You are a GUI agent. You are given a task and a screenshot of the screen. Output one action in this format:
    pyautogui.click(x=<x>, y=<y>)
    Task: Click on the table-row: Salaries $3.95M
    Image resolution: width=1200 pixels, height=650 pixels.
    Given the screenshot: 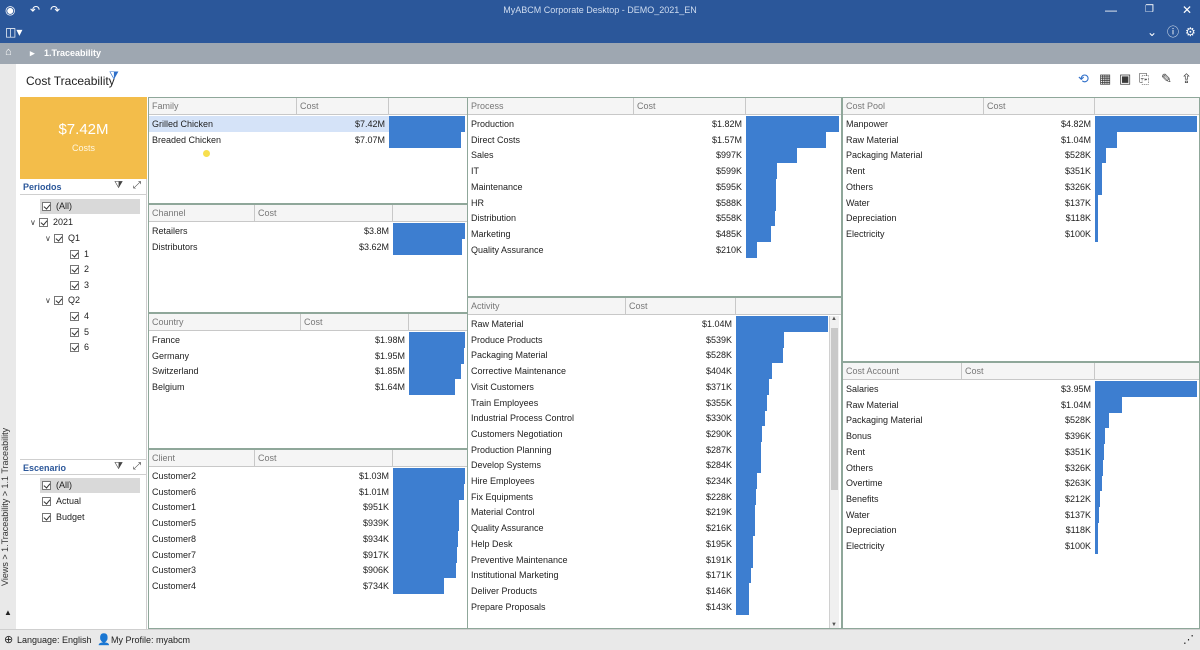 What is the action you would take?
    pyautogui.click(x=969, y=389)
    